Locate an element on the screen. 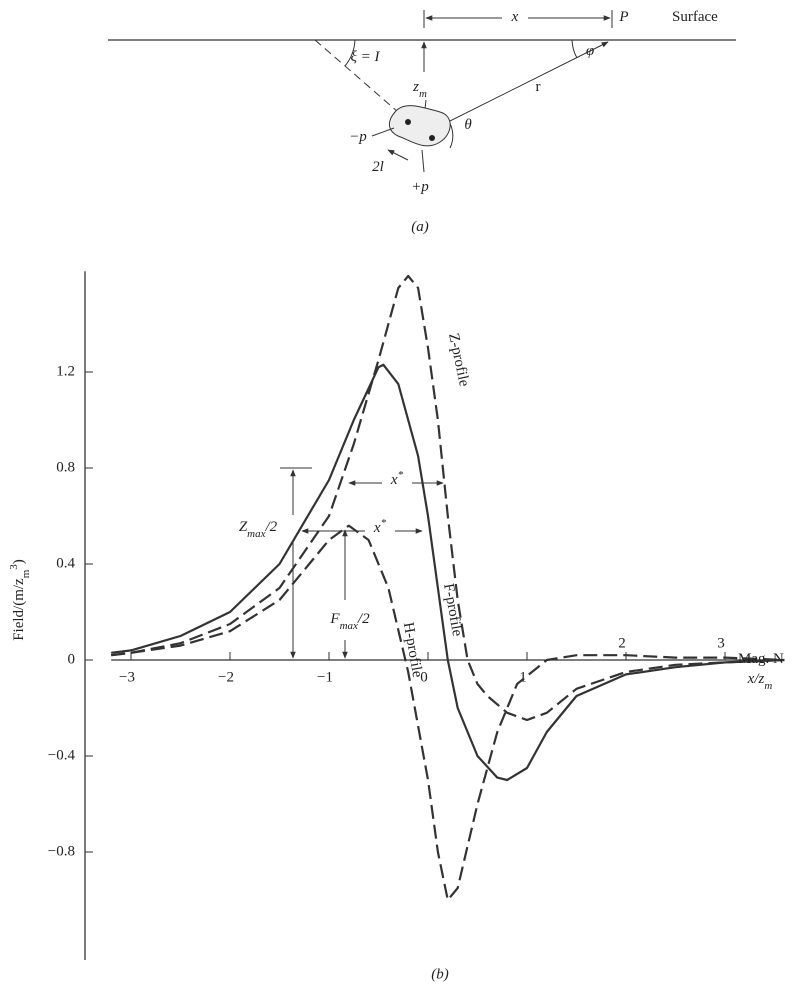 The width and height of the screenshot is (794, 987). body is located at coordinates (419, 126).